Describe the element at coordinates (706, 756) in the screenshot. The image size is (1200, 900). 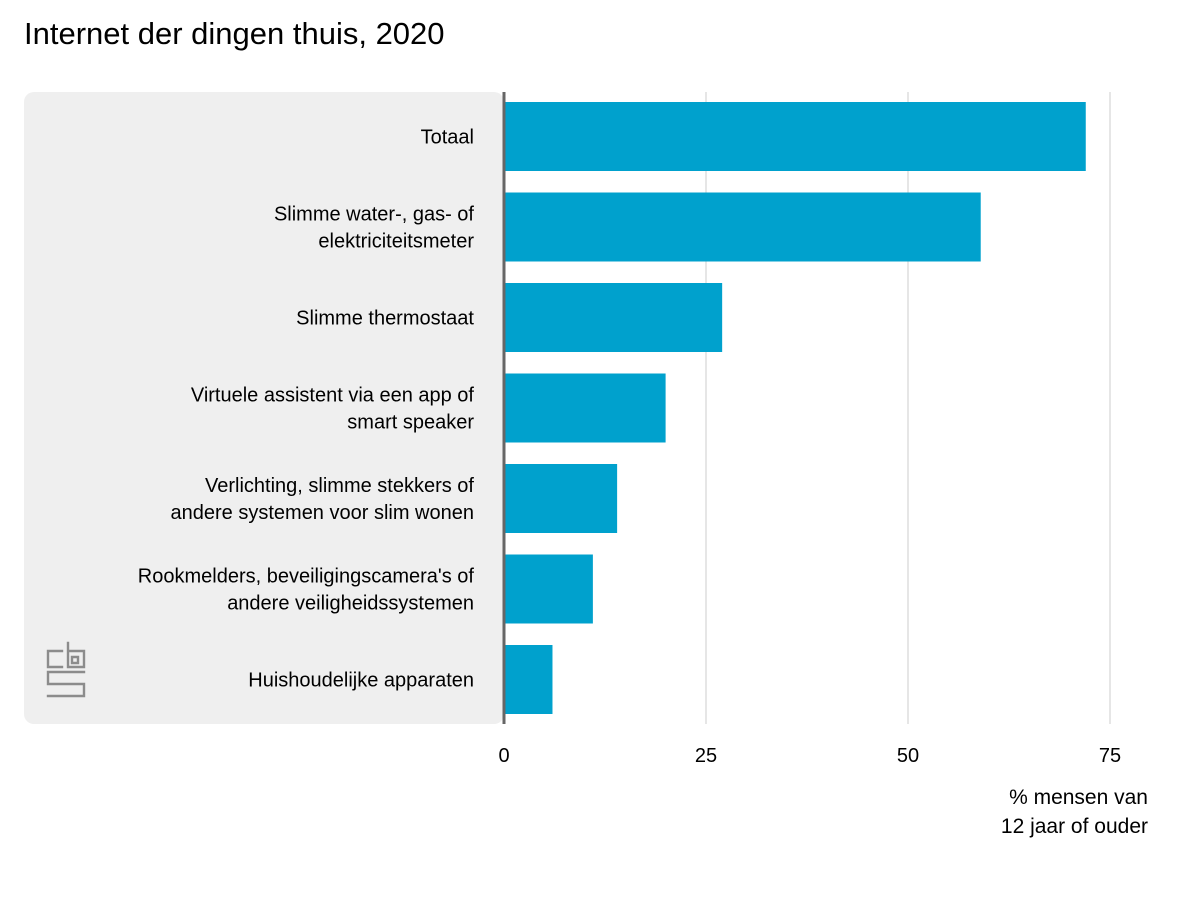
I see `x-tick-label-25: 25` at that location.